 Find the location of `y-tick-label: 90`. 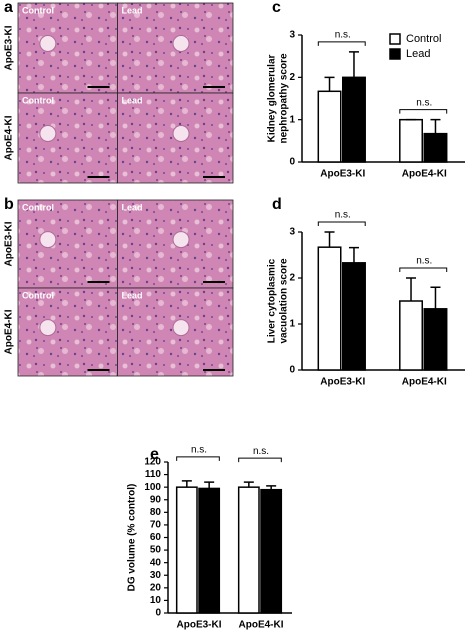

y-tick-label: 90 is located at coordinates (156, 499).